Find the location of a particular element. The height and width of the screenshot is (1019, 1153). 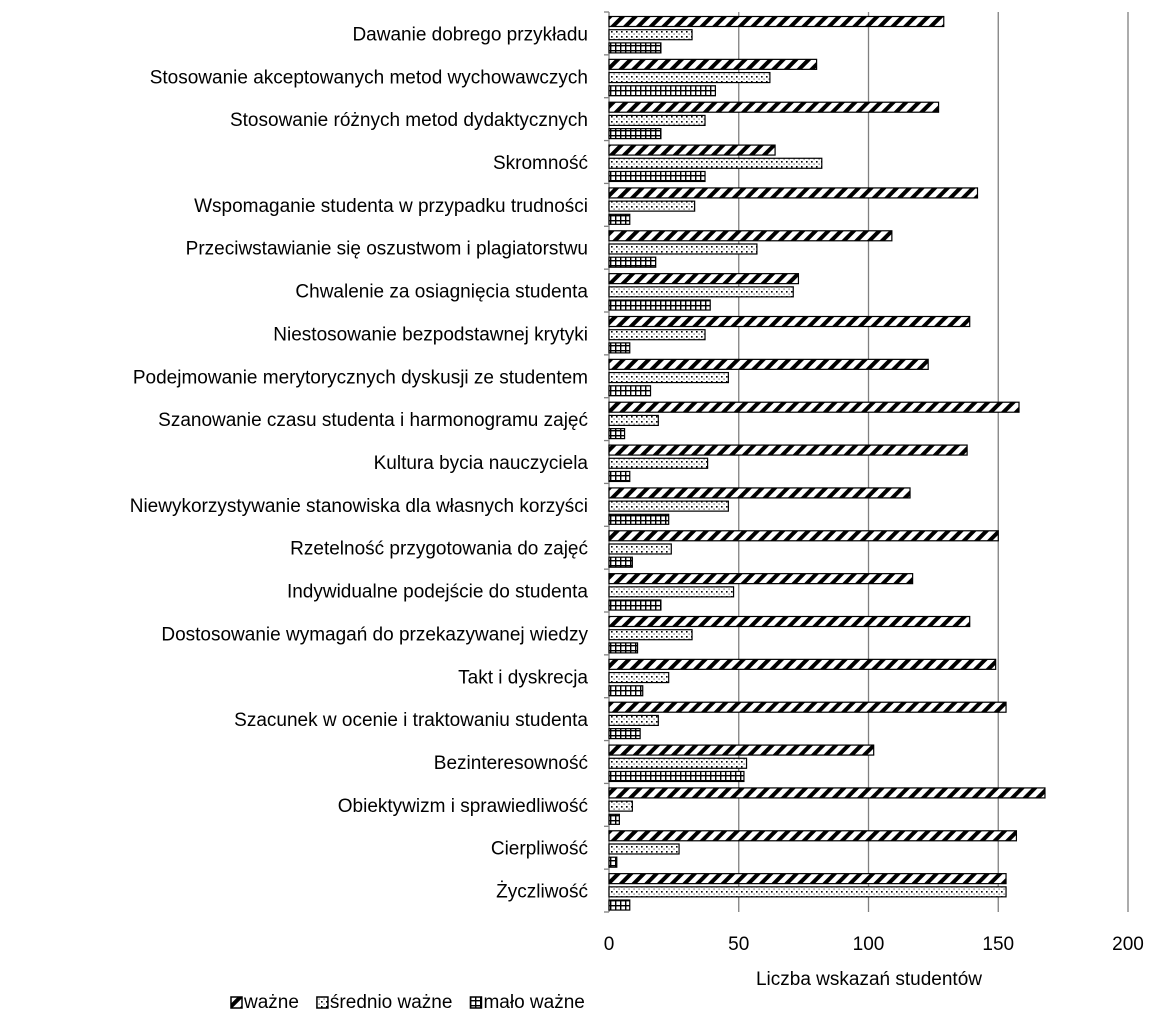

x-tick-label-100: 100 is located at coordinates (869, 944).